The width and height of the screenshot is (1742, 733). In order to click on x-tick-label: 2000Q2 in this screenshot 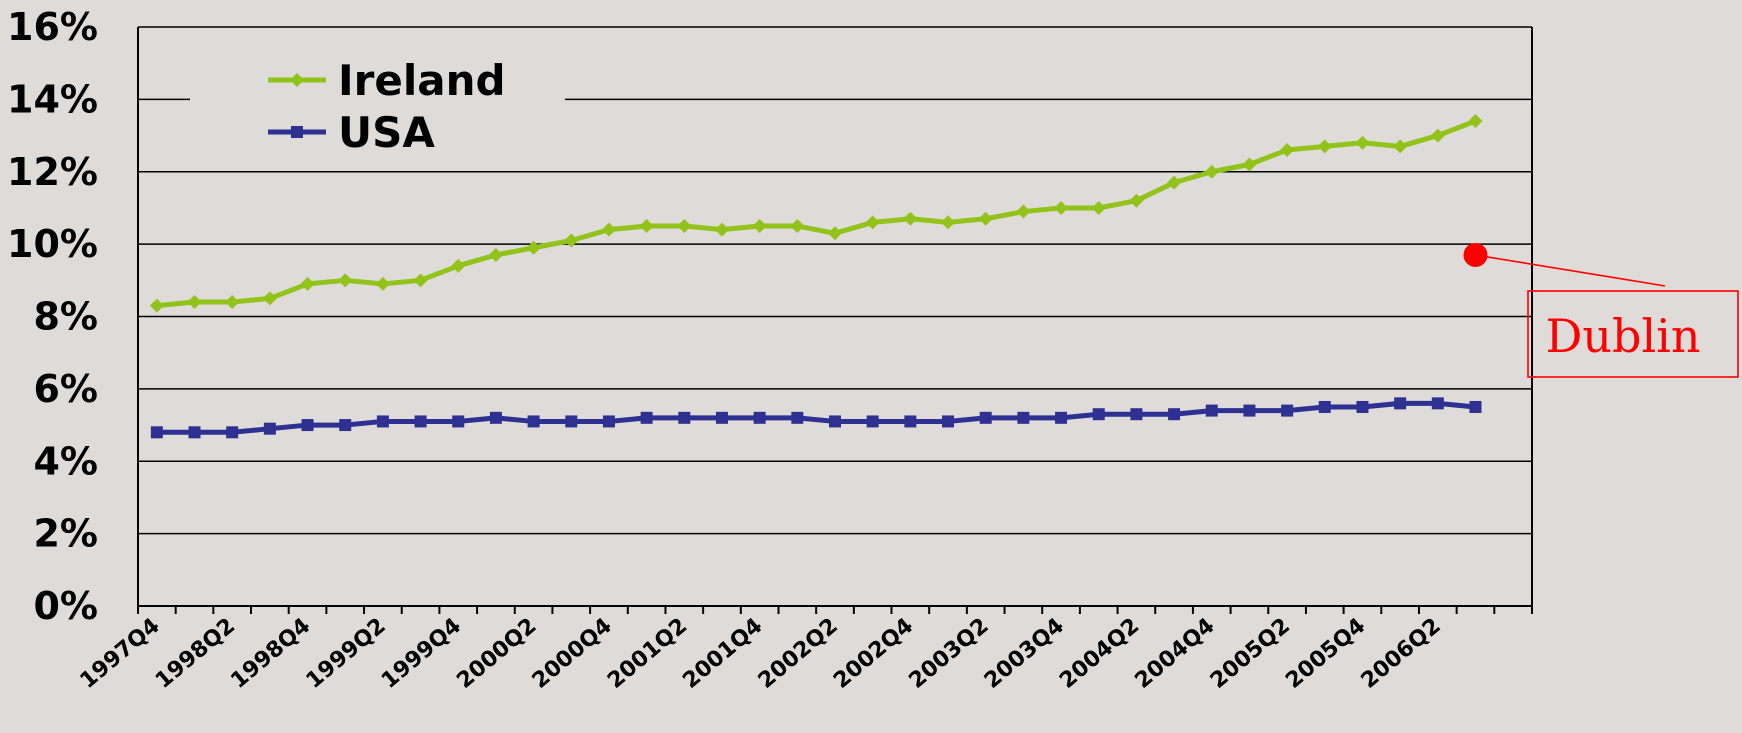, I will do `click(496, 653)`.